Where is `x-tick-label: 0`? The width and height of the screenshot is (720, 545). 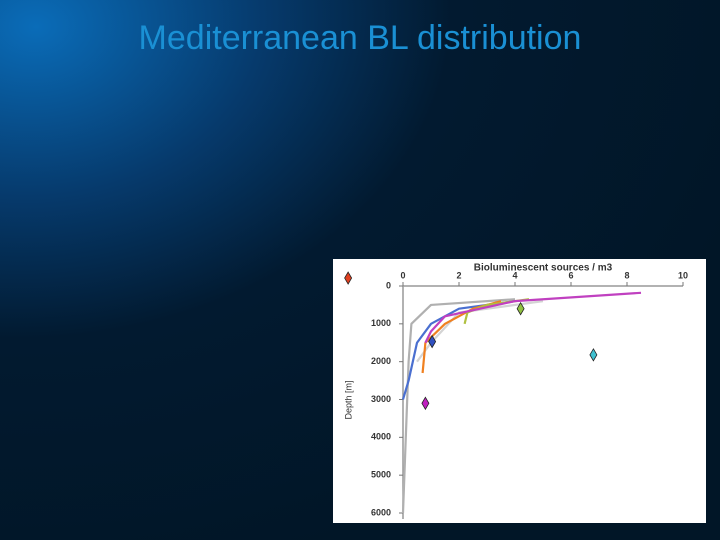
x-tick-label: 0 is located at coordinates (402, 275).